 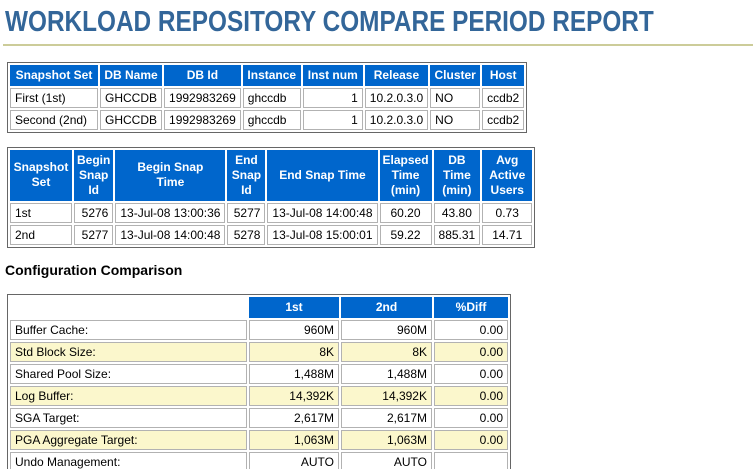 I want to click on cell-end-snap-time: 13-Jul-08 14:00:48, so click(x=322, y=212).